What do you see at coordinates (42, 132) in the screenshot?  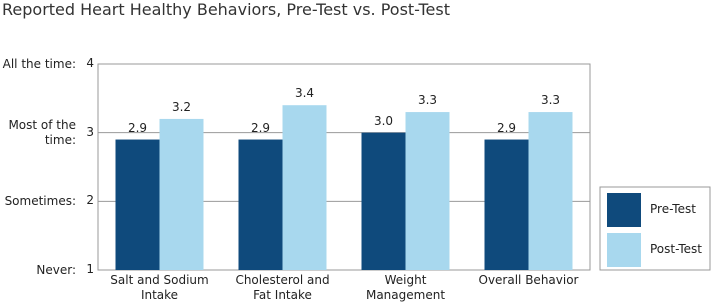 I see `y-level-label: Most of the time:` at bounding box center [42, 132].